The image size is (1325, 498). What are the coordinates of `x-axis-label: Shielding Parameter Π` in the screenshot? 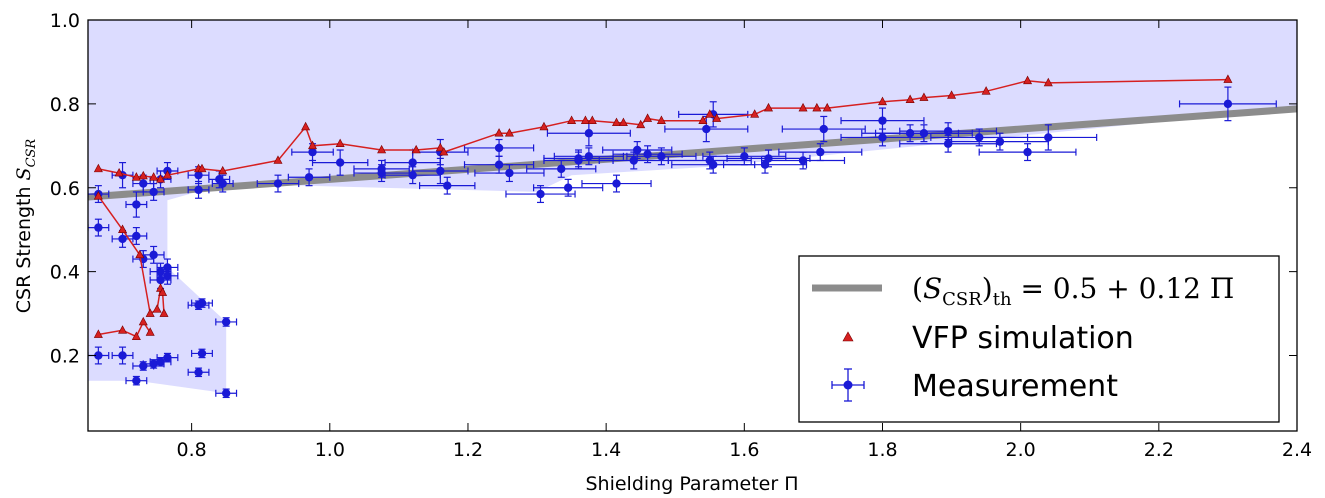 It's located at (691, 484).